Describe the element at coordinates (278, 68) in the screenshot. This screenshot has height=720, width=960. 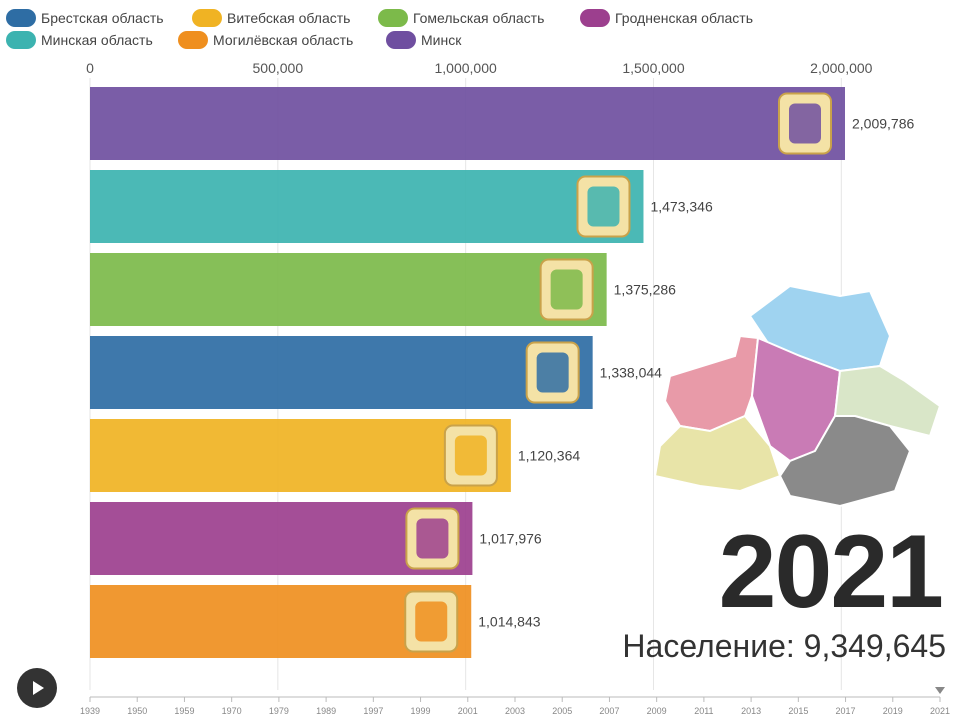
I see `x-tick-label: 500,000` at that location.